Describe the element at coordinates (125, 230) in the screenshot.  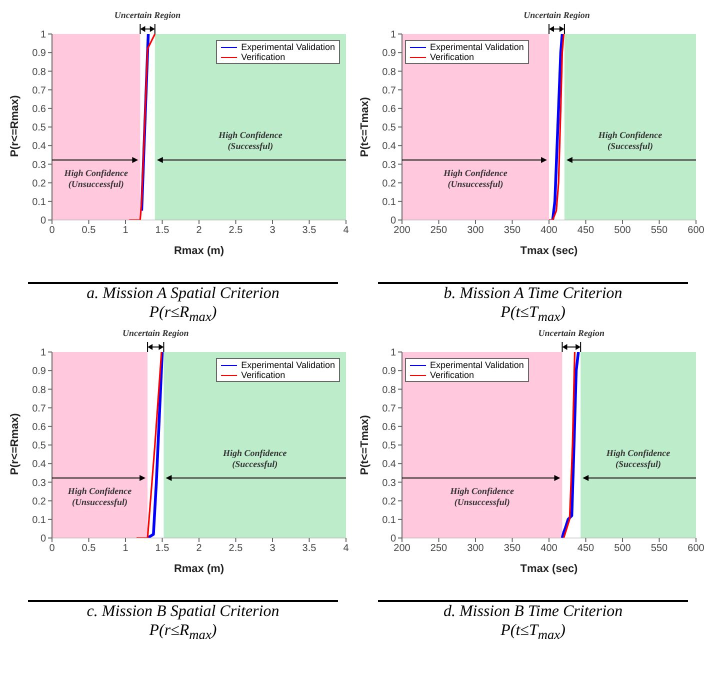
I see `x-tick-label: 1` at that location.